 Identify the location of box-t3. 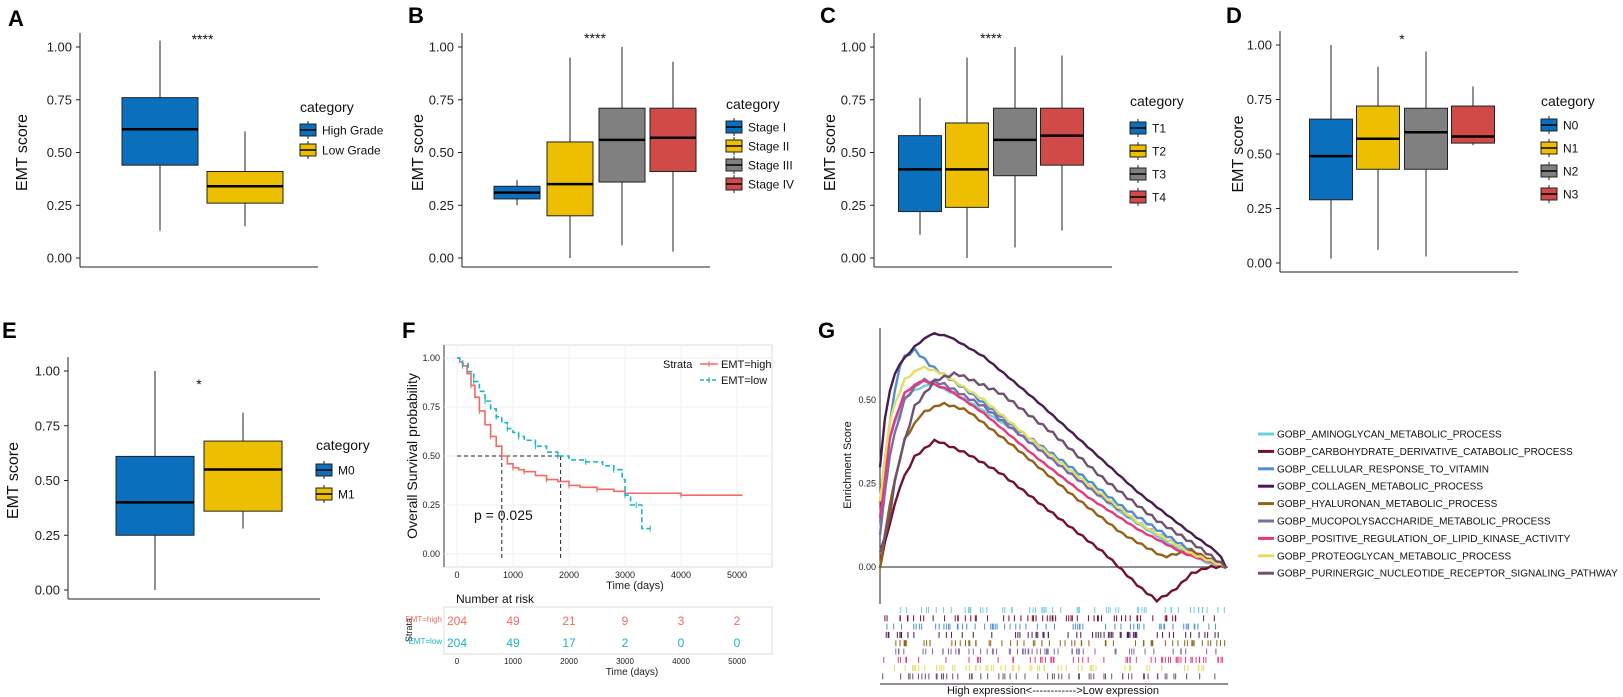
(1015, 142).